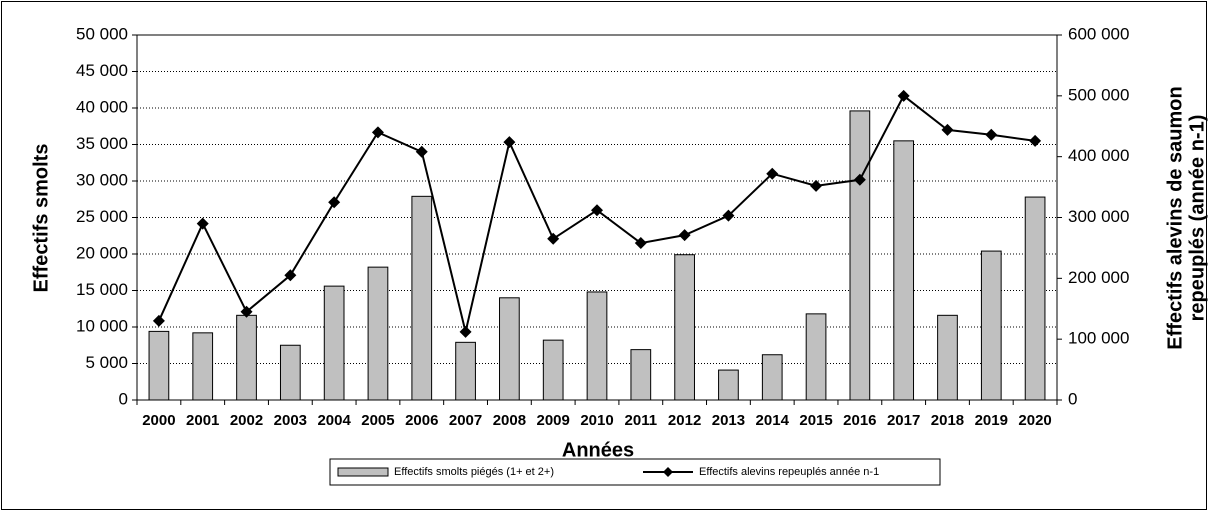 The image size is (1209, 512). What do you see at coordinates (635, 472) in the screenshot?
I see `legend-box` at bounding box center [635, 472].